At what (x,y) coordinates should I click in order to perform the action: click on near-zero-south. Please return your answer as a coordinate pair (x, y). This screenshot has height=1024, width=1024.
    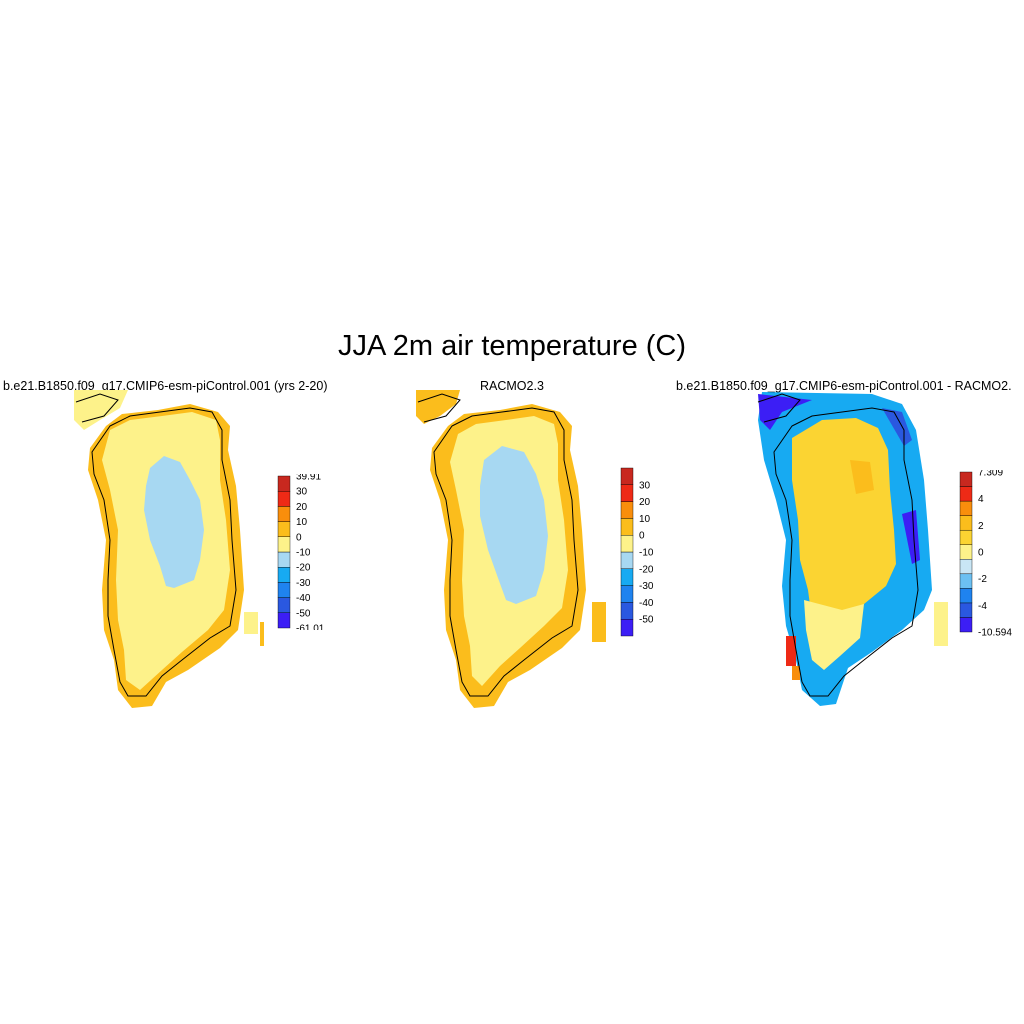
    Looking at the image, I should click on (834, 635).